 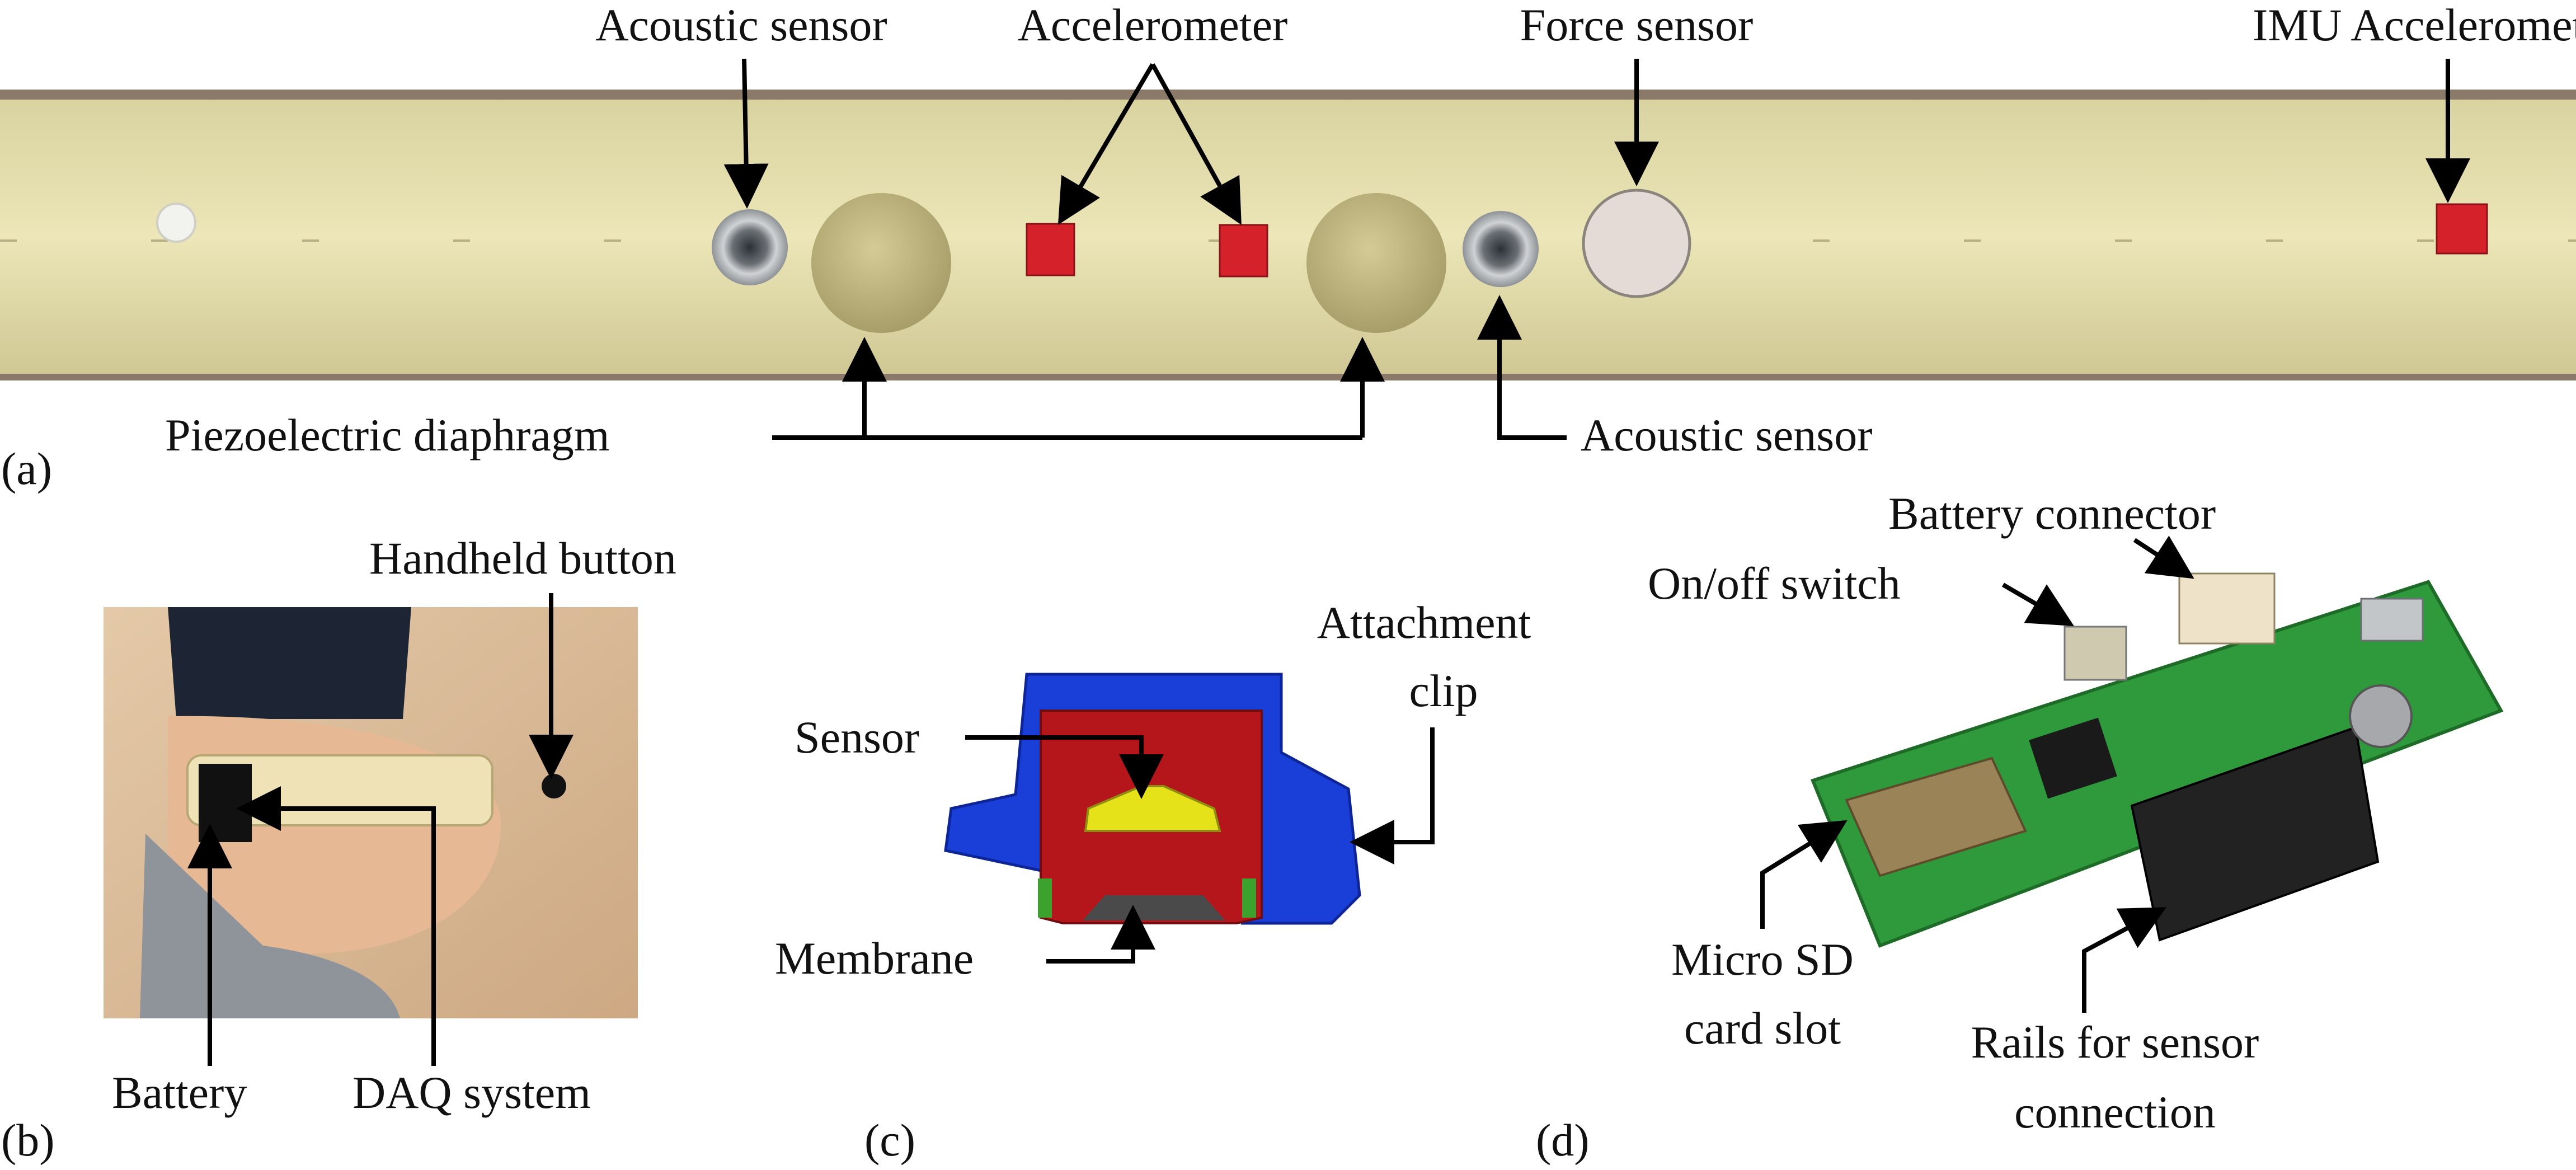 What do you see at coordinates (1636, 244) in the screenshot?
I see `force-sensor` at bounding box center [1636, 244].